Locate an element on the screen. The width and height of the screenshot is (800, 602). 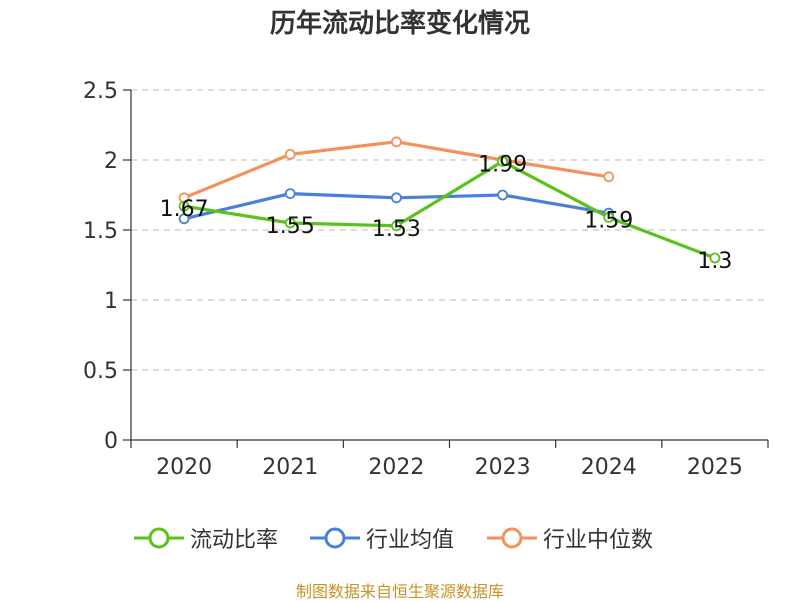
legend-label: 流动比率 is located at coordinates (234, 540).